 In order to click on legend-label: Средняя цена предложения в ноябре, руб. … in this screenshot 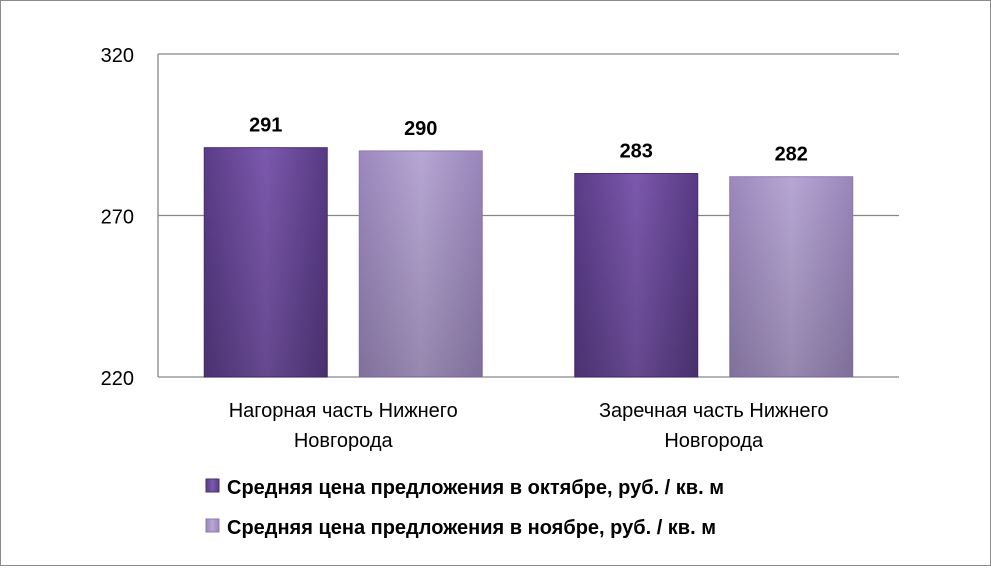, I will do `click(471, 528)`.